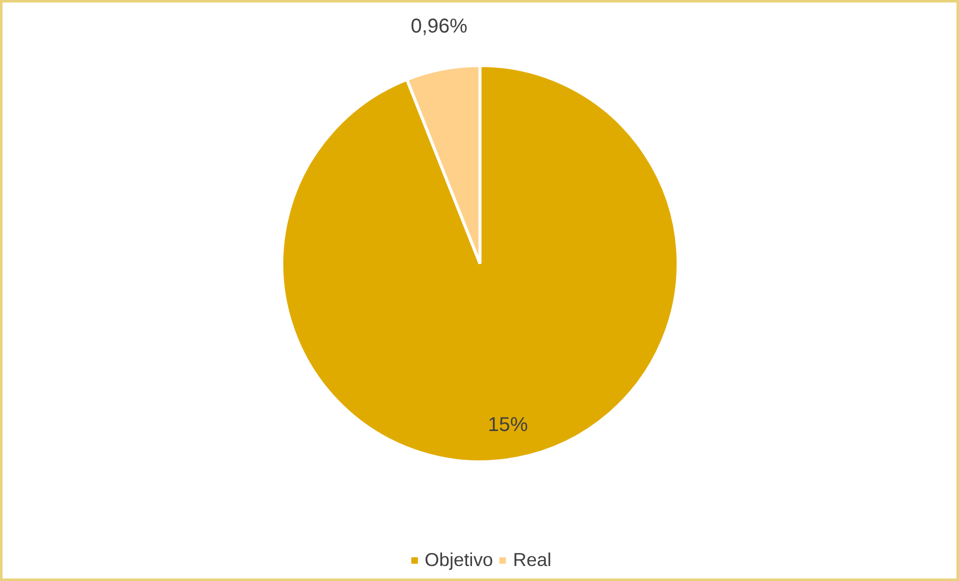  I want to click on legend-label: Real, so click(532, 560).